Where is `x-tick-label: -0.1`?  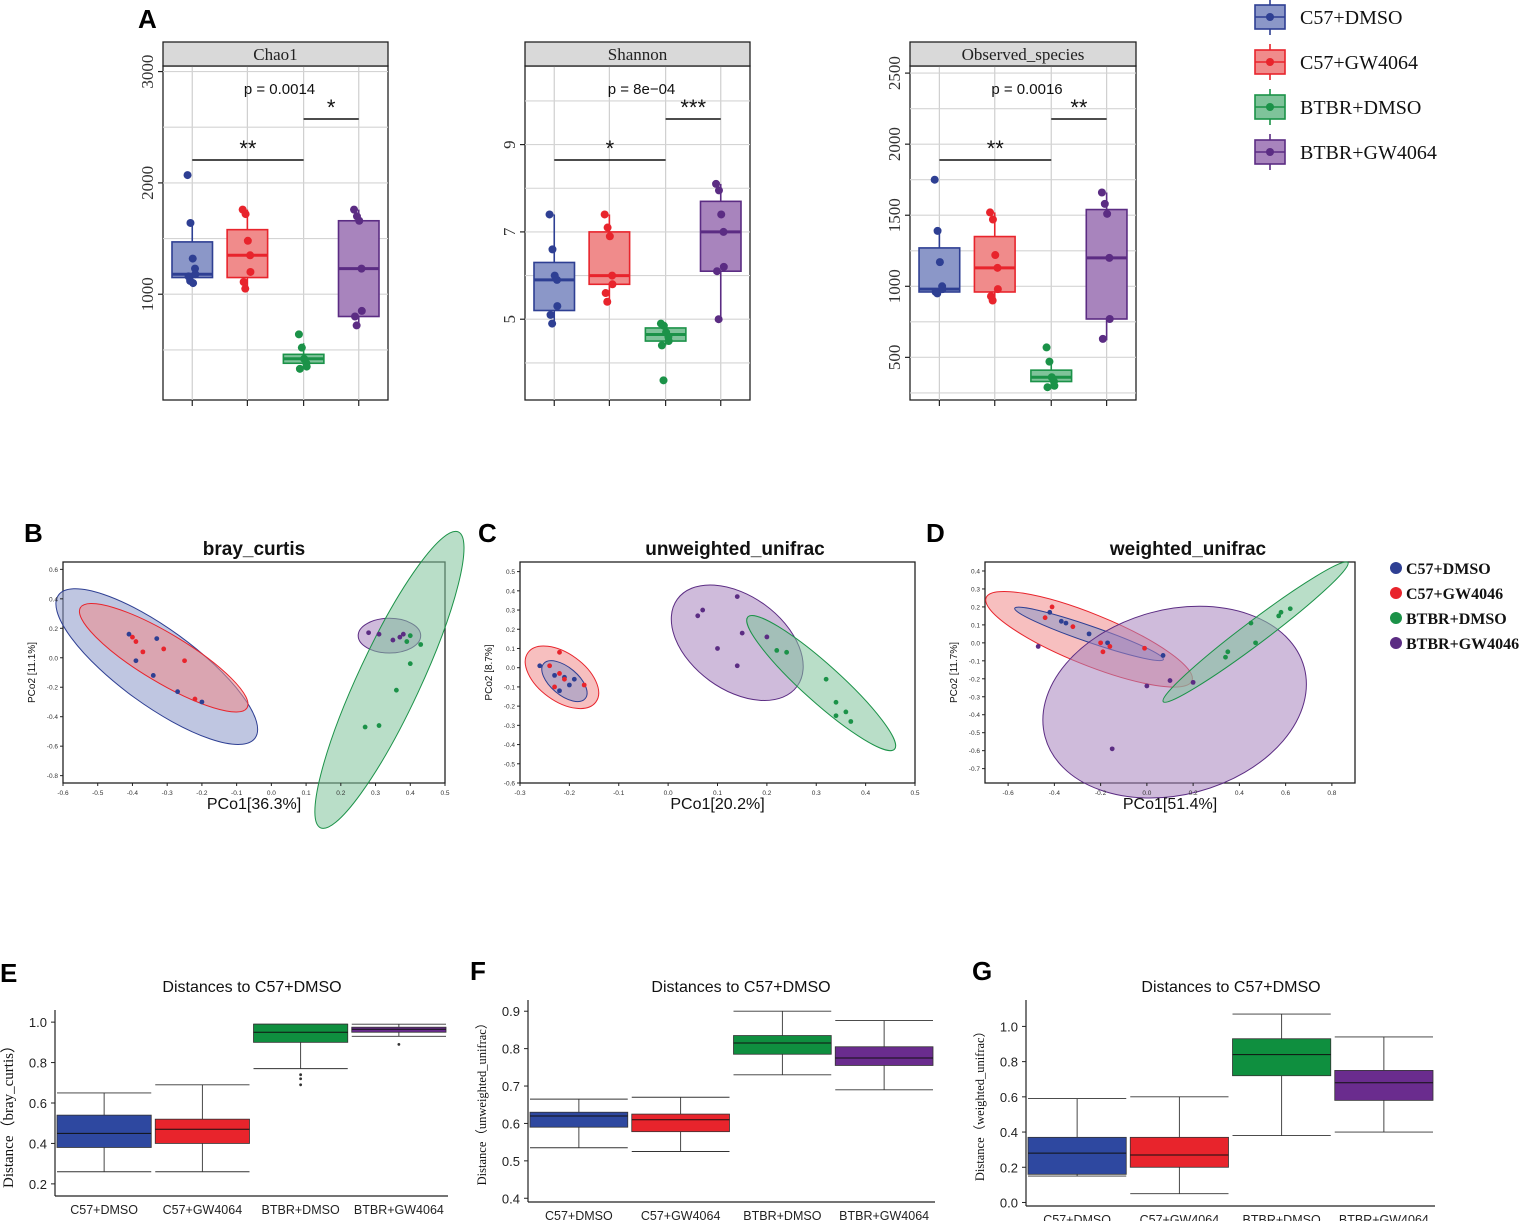
x-tick-label: -0.1 is located at coordinates (619, 793).